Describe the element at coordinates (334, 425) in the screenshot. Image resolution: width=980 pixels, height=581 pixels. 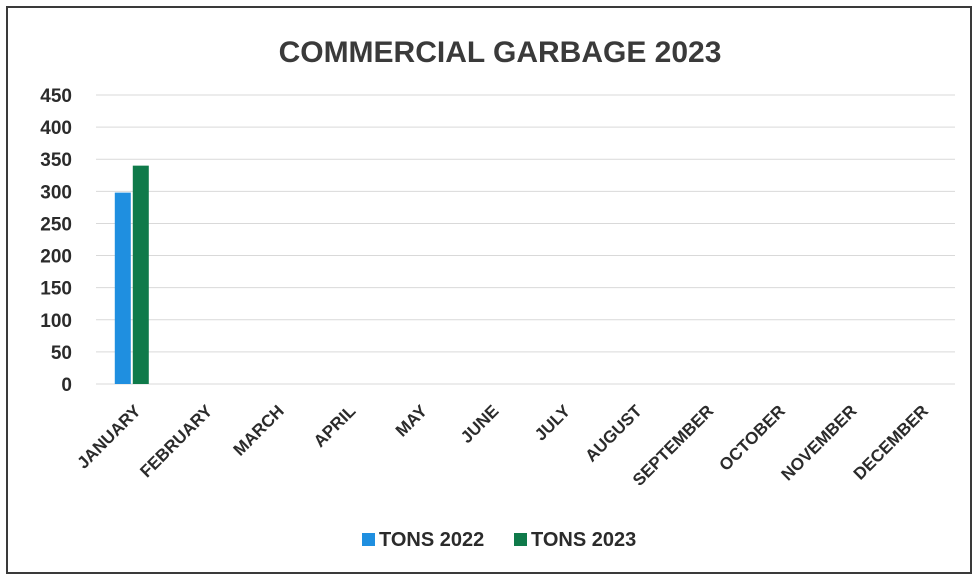
I see `x-tick-label: APRIL` at that location.